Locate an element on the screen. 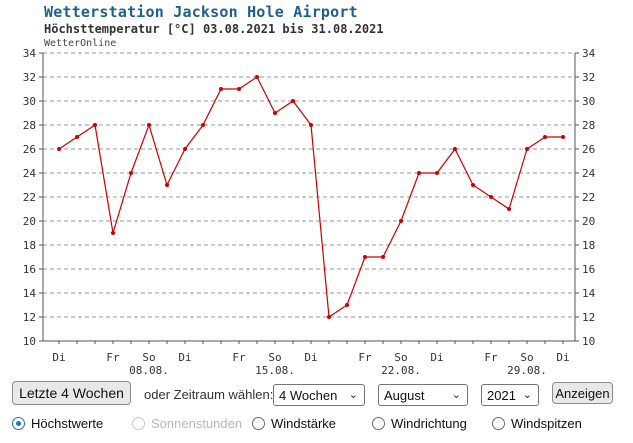 This screenshot has height=443, width=633. ytick-left-label-12: 12 is located at coordinates (29, 317).